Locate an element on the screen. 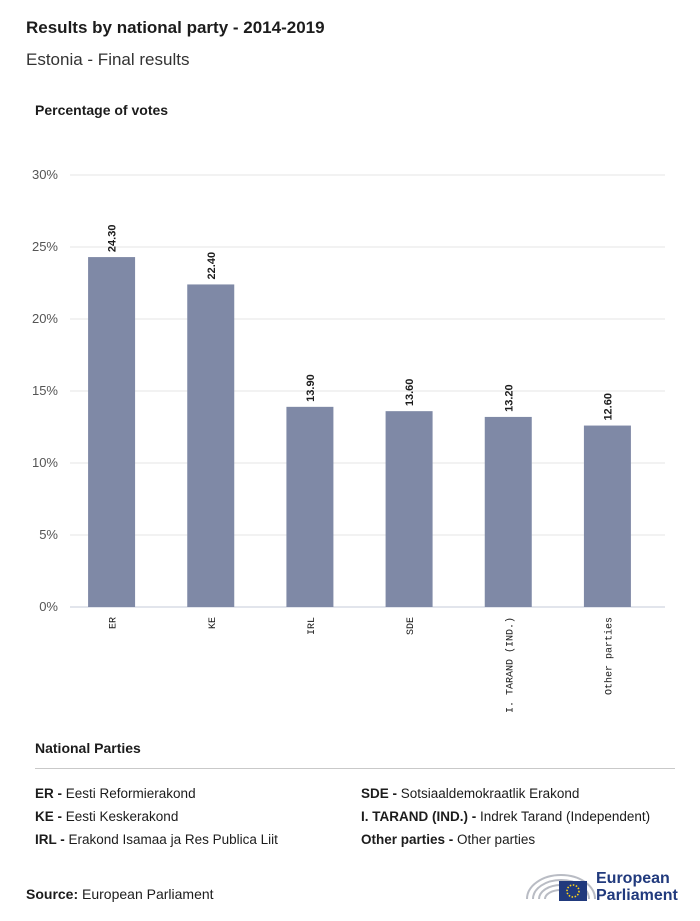 The height and width of the screenshot is (921, 700). y-tick-label: 30% is located at coordinates (45, 174).